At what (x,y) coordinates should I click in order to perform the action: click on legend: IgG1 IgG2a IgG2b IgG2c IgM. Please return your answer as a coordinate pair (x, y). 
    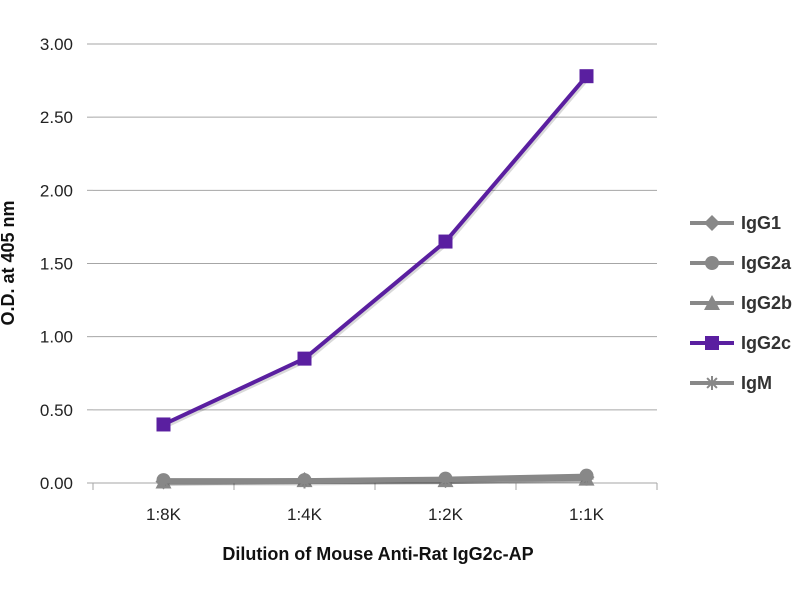
    Looking at the image, I should click on (741, 303).